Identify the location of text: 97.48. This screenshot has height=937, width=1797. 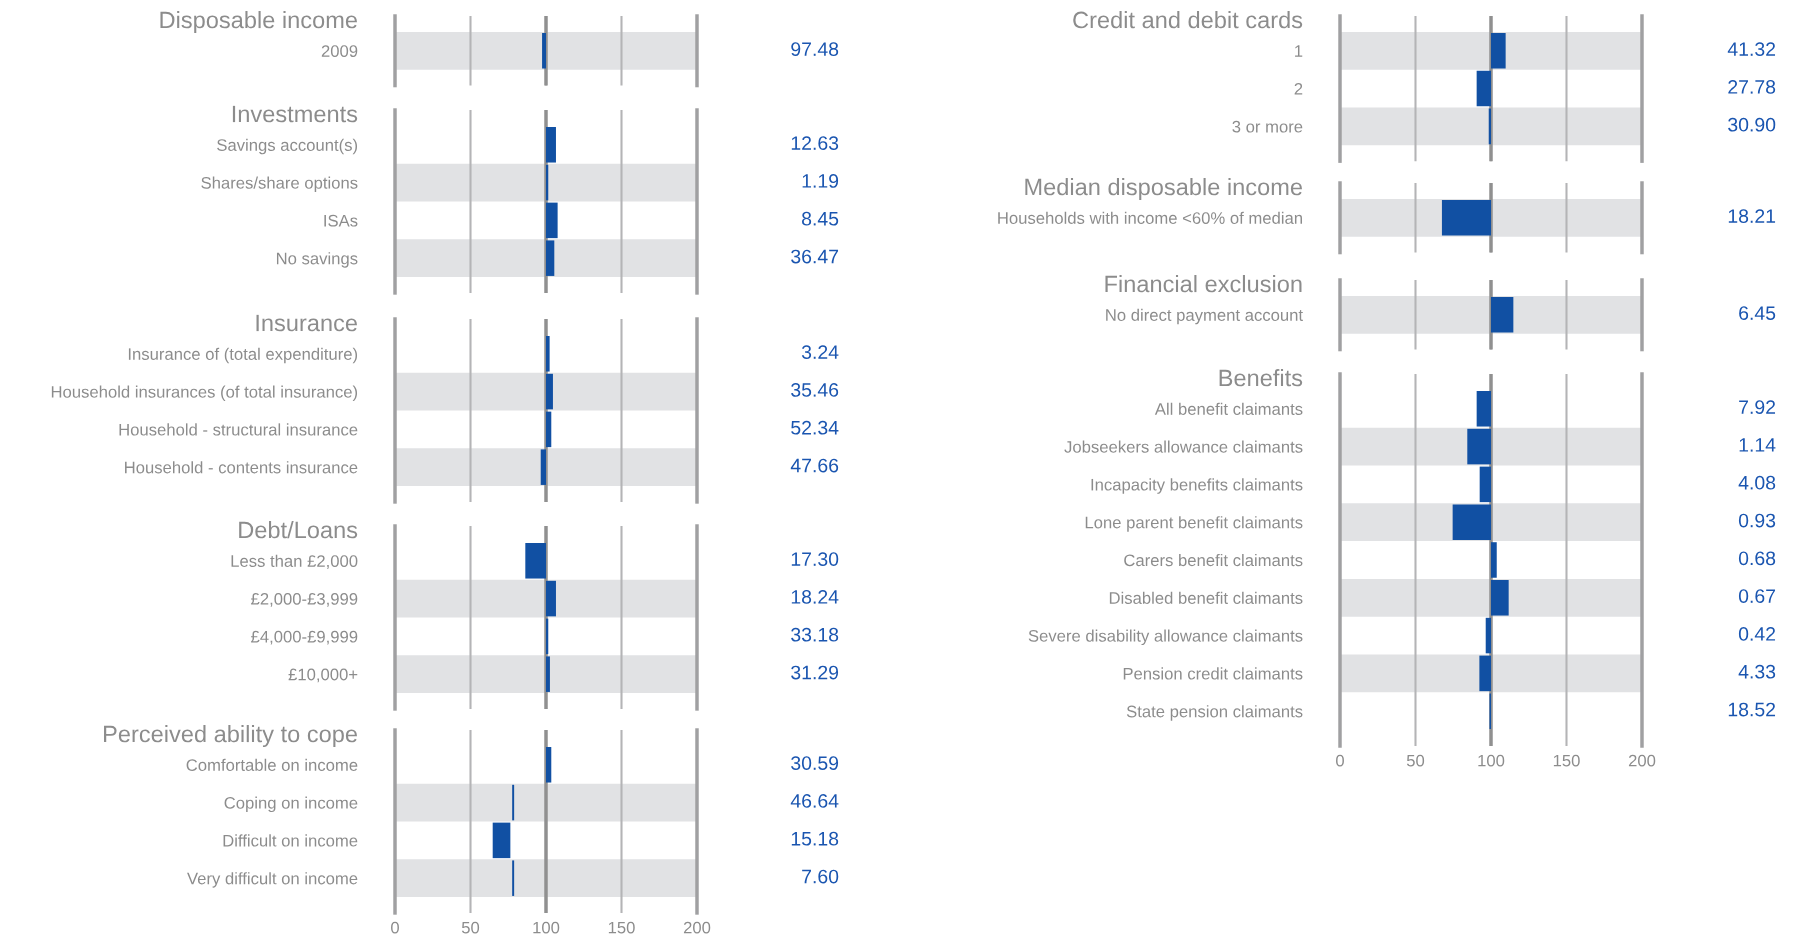
(815, 49).